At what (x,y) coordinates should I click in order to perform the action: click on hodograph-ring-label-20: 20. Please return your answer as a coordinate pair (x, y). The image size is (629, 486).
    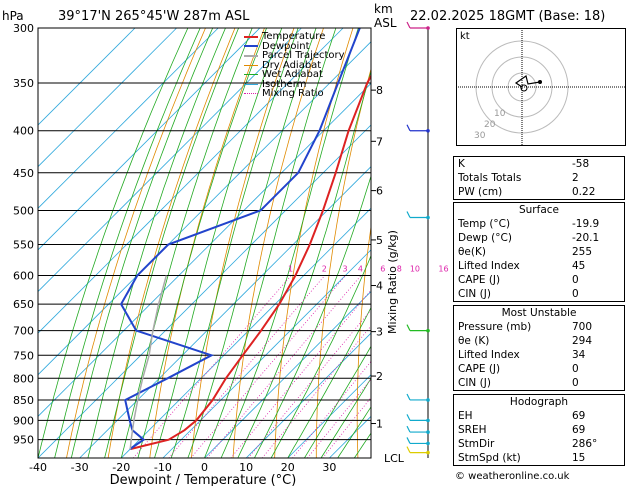
    Looking at the image, I should click on (490, 125).